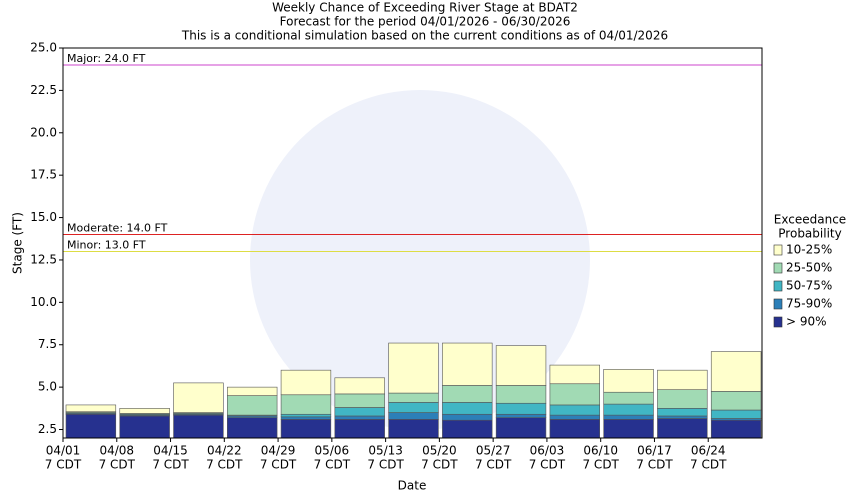 The image size is (850, 504). I want to click on x-tick-label: 05/13, so click(385, 451).